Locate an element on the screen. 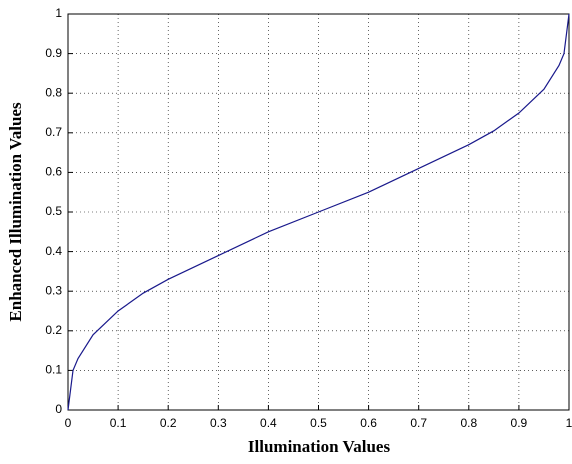 The image size is (572, 464). y-tick-label: 0.4 is located at coordinates (53, 251).